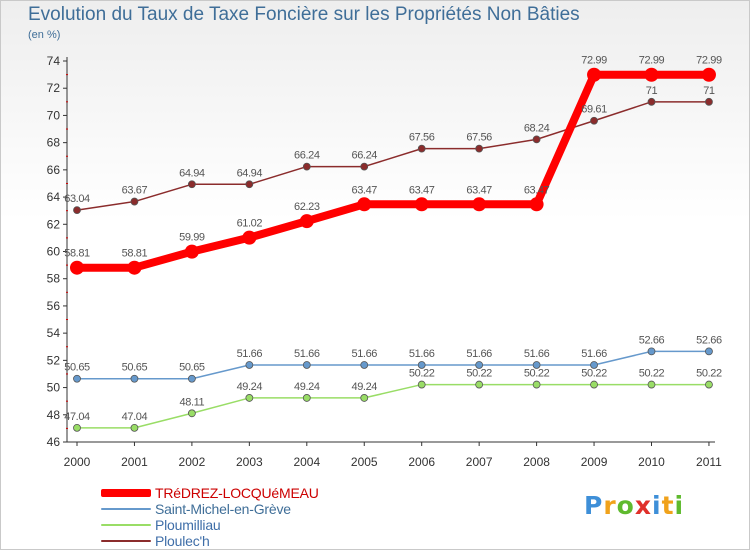  I want to click on x-tick-label: 2009, so click(594, 462).